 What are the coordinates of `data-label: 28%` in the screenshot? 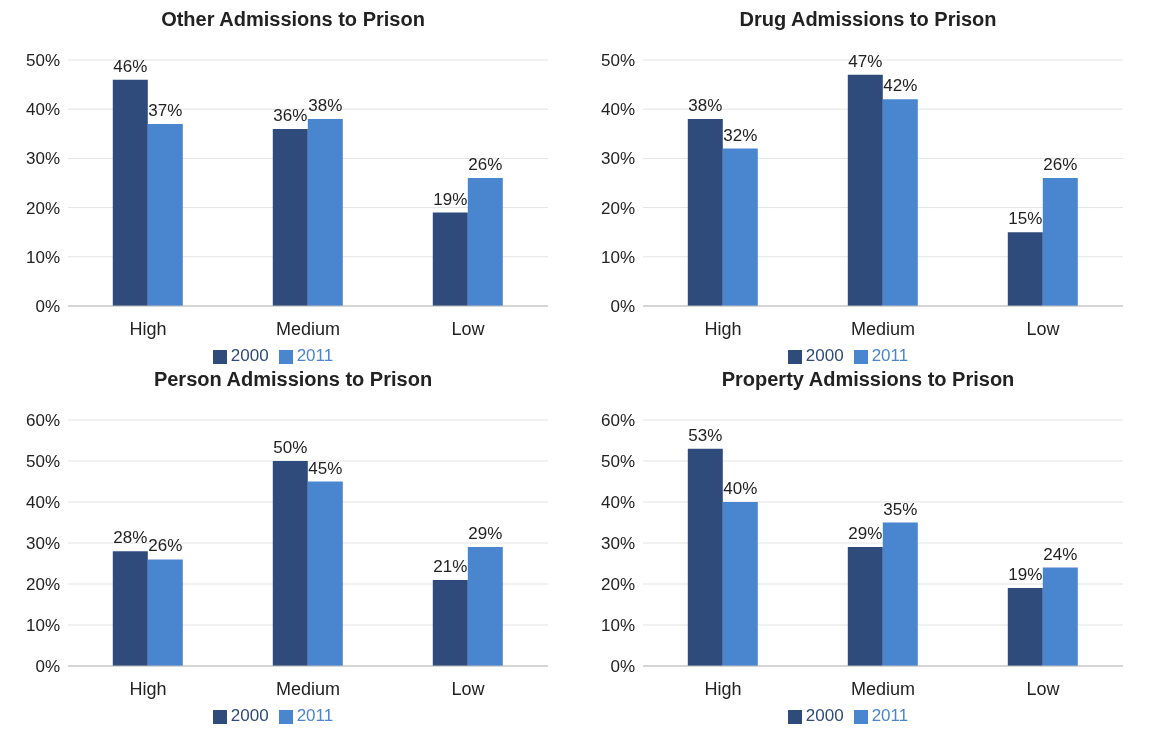 It's located at (130, 538).